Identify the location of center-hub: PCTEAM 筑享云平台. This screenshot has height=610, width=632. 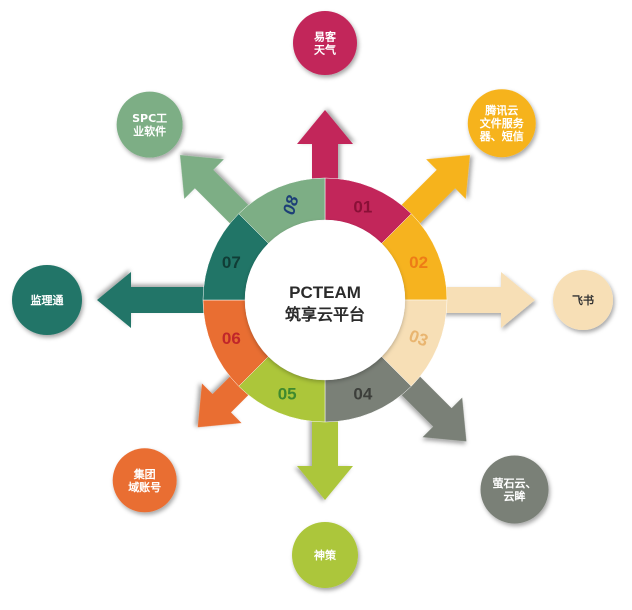
(325, 300).